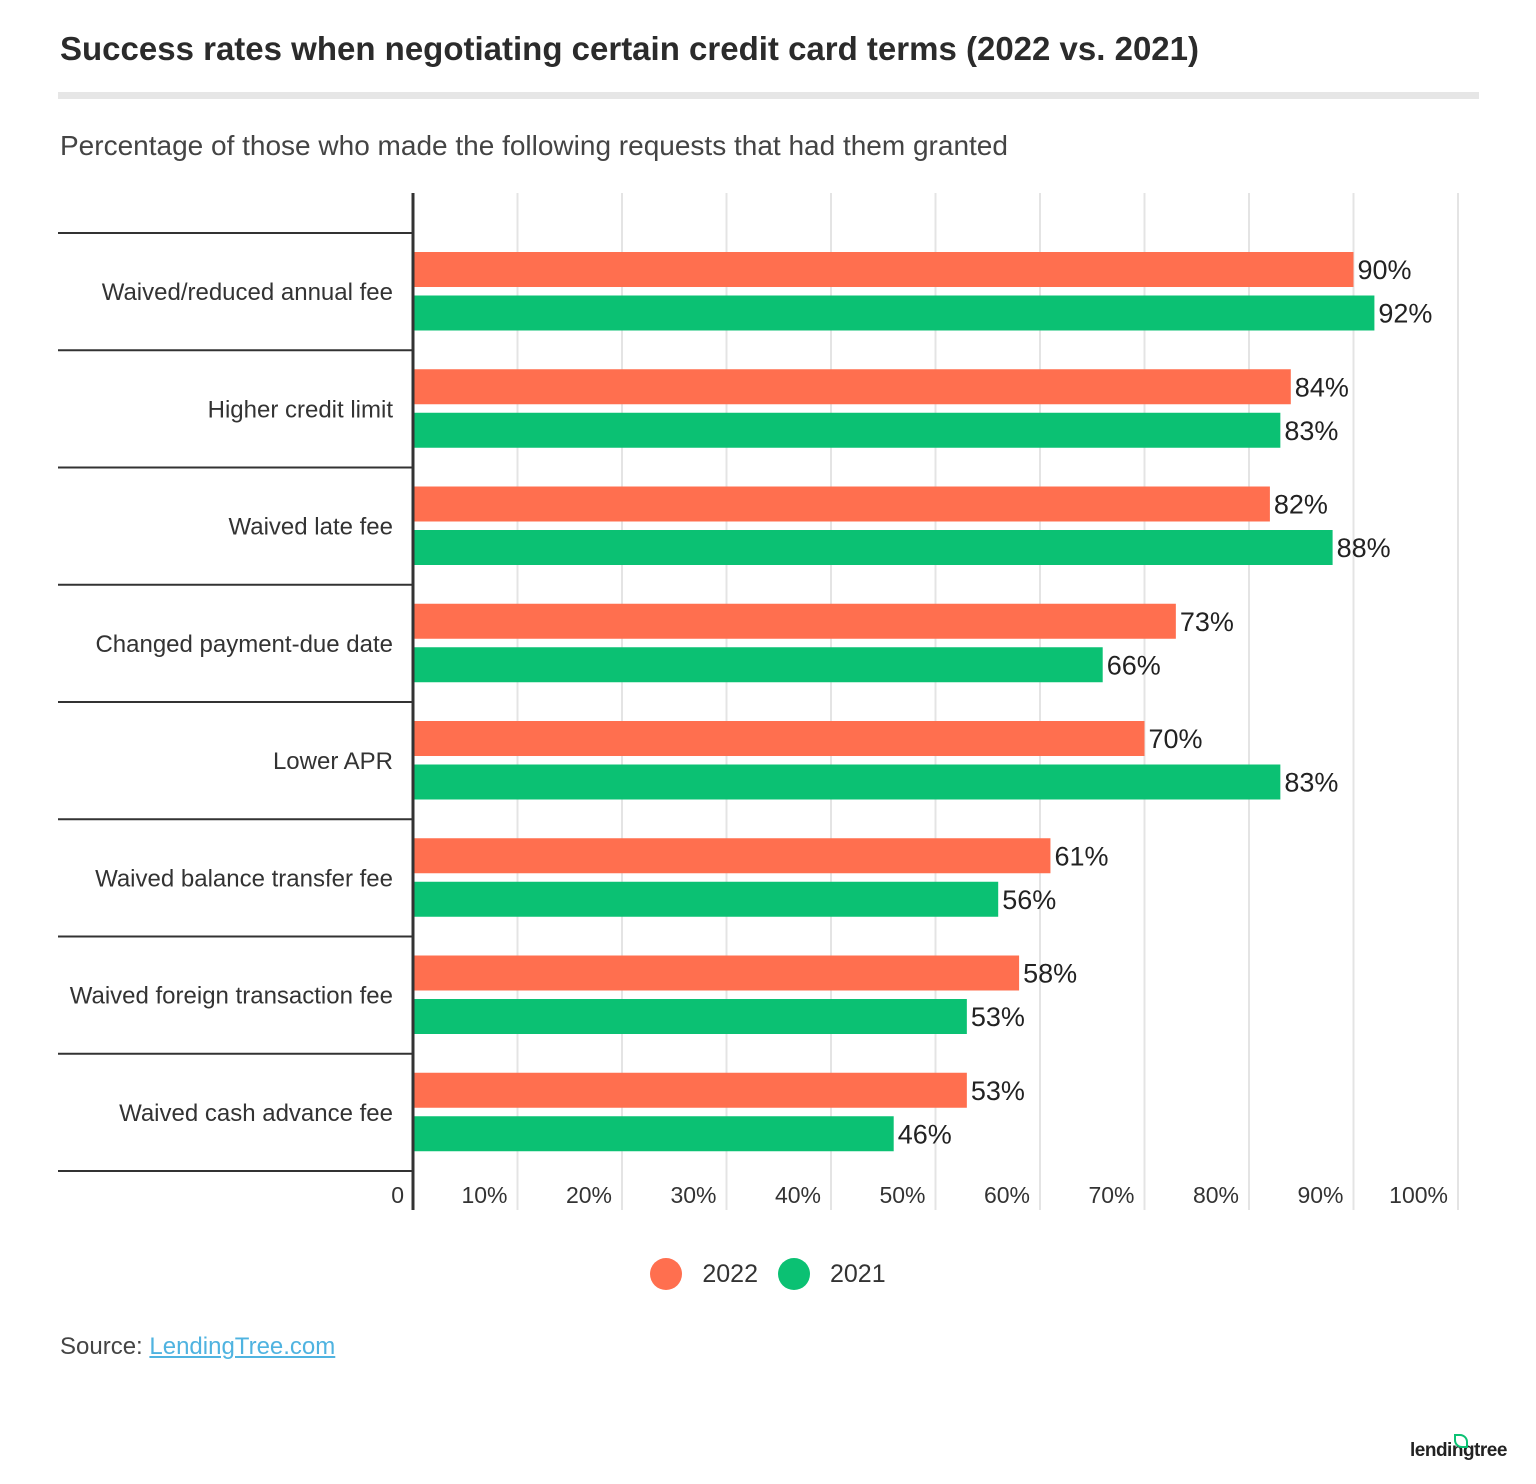 This screenshot has width=1536, height=1484. I want to click on category-label: Higher credit limit, so click(301, 409).